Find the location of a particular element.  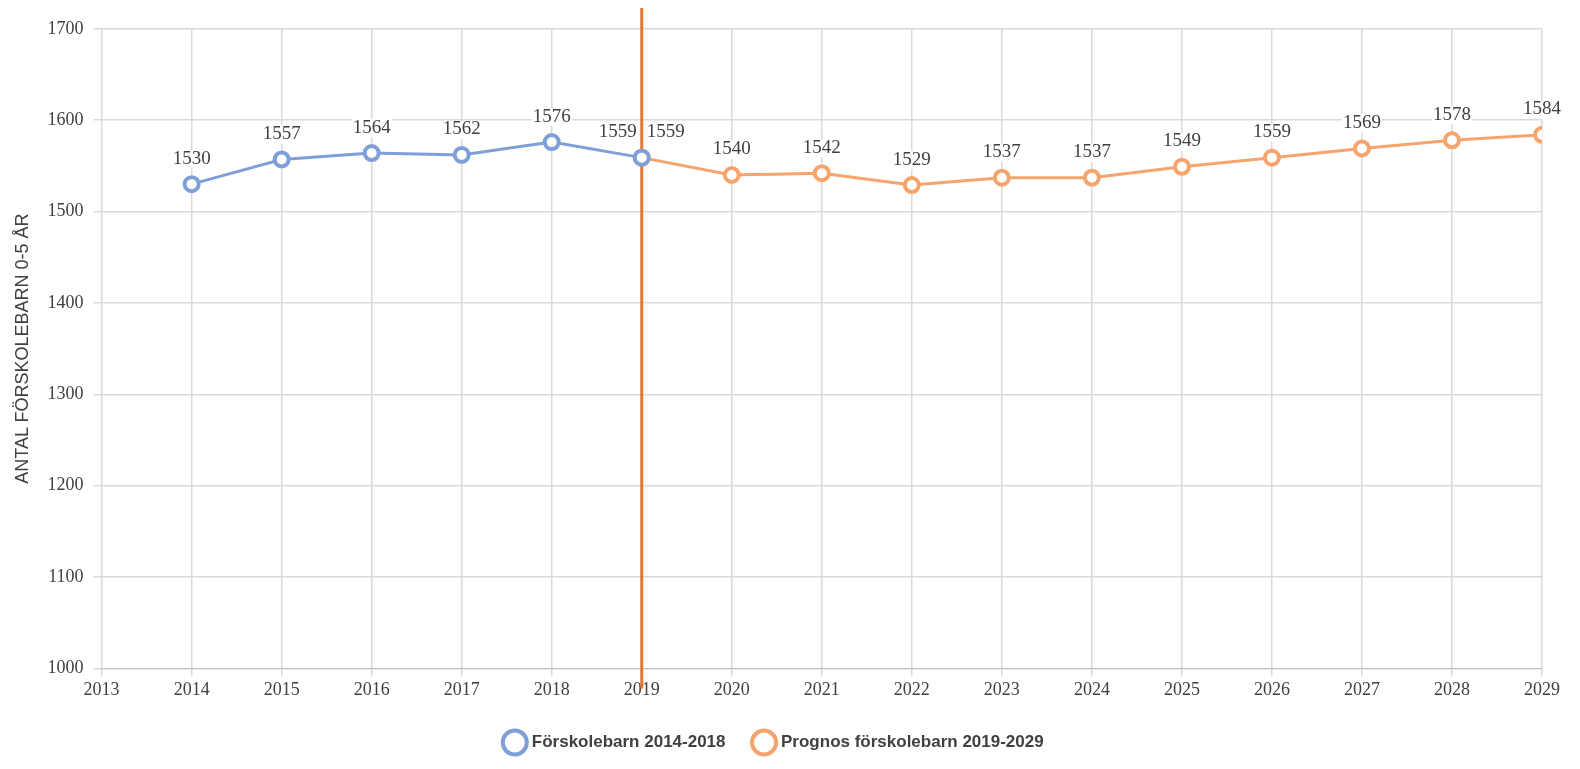

x-tick-label: 2013 is located at coordinates (101, 688).